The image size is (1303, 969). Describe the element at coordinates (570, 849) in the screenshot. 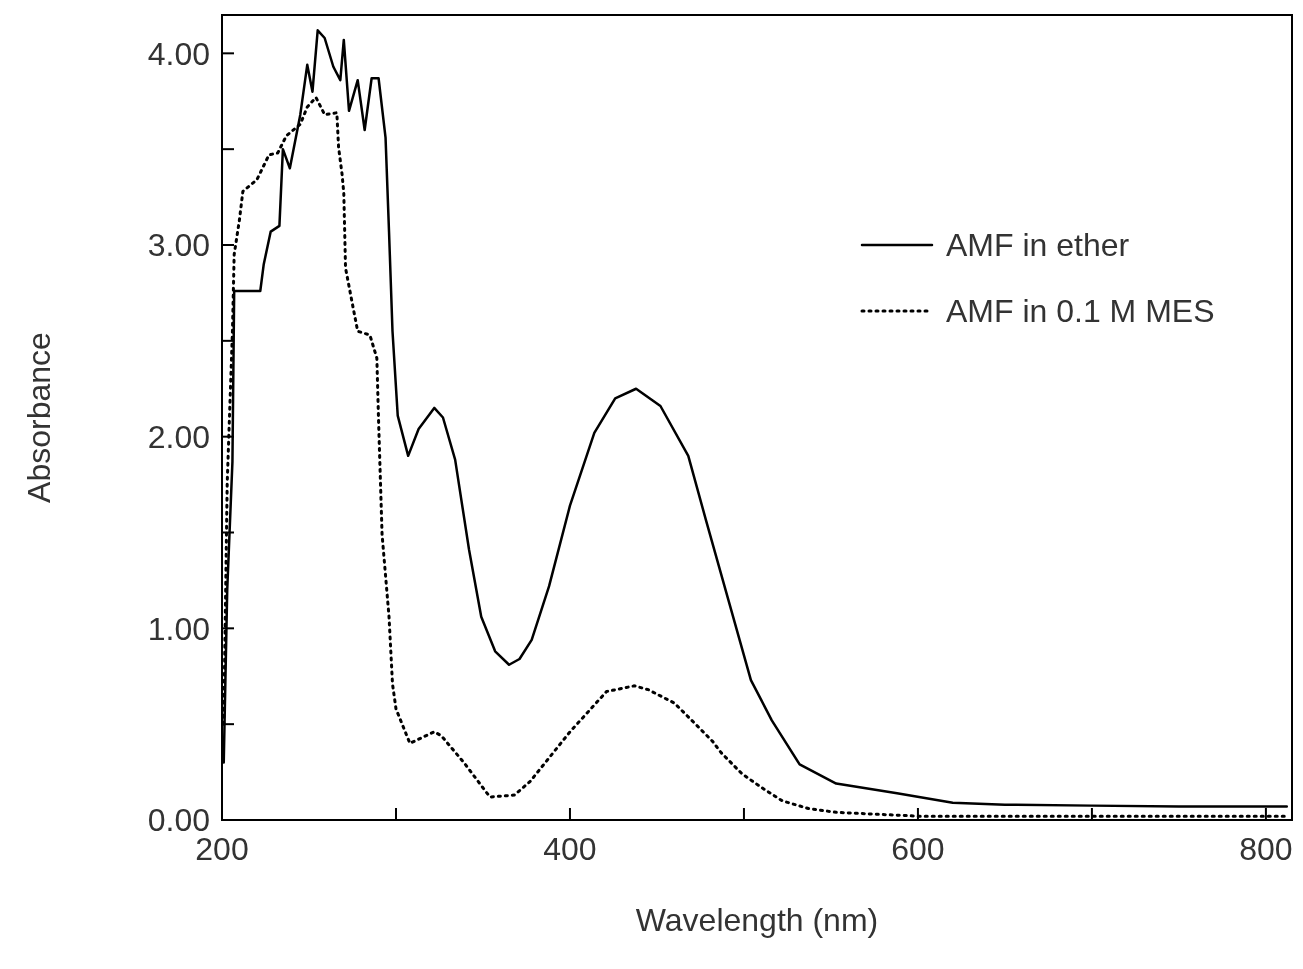

I see `x-tick-label: 400` at that location.